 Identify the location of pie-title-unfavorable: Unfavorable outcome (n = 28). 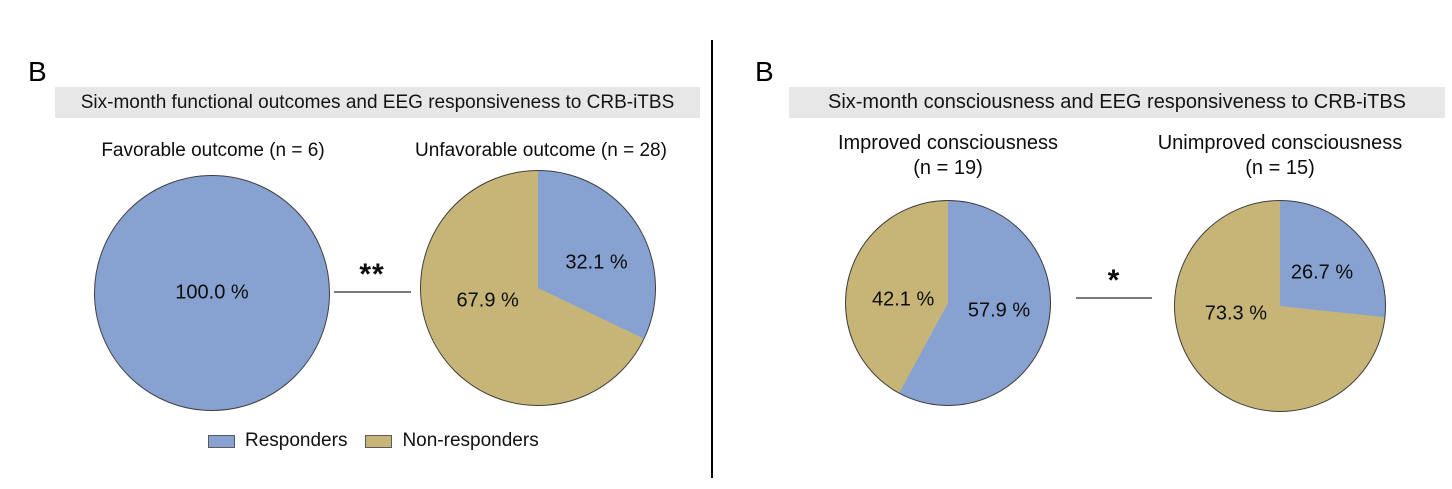
(541, 150).